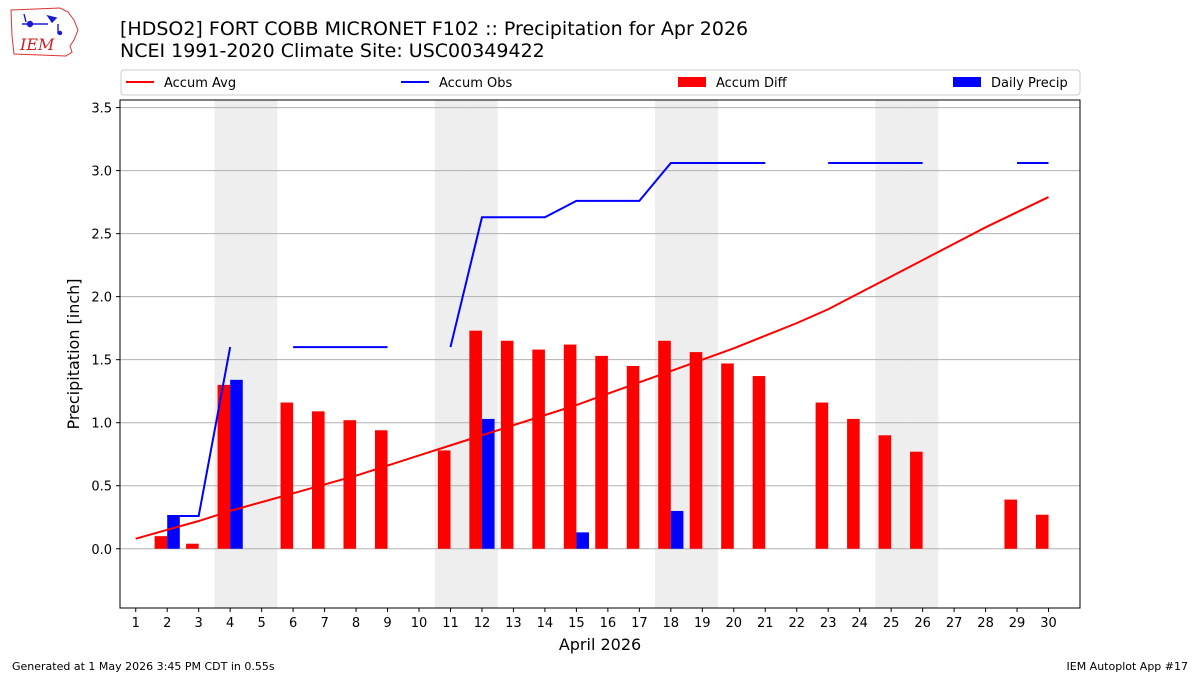 The height and width of the screenshot is (675, 1200). What do you see at coordinates (985, 623) in the screenshot?
I see `x-tick-label: 28` at bounding box center [985, 623].